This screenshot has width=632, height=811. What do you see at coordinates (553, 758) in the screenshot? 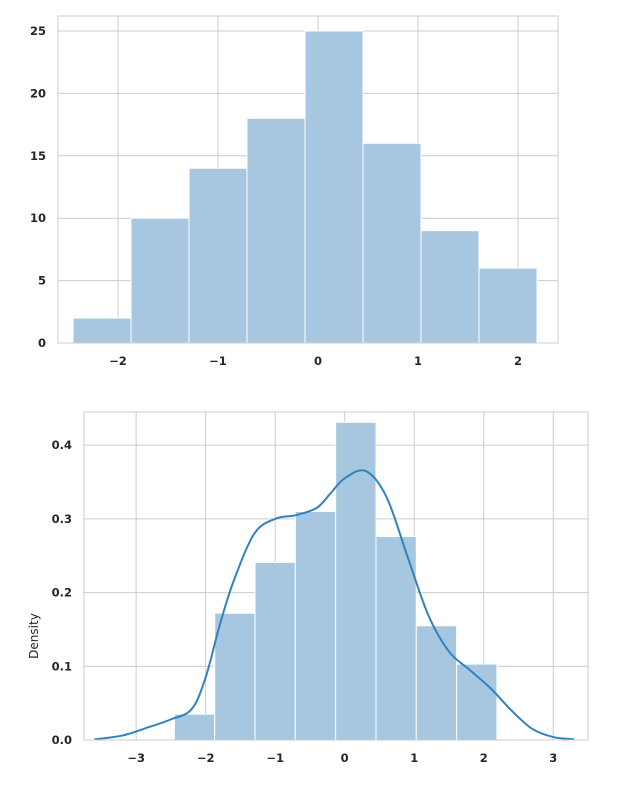
I see `x-tick-label: 3` at bounding box center [553, 758].